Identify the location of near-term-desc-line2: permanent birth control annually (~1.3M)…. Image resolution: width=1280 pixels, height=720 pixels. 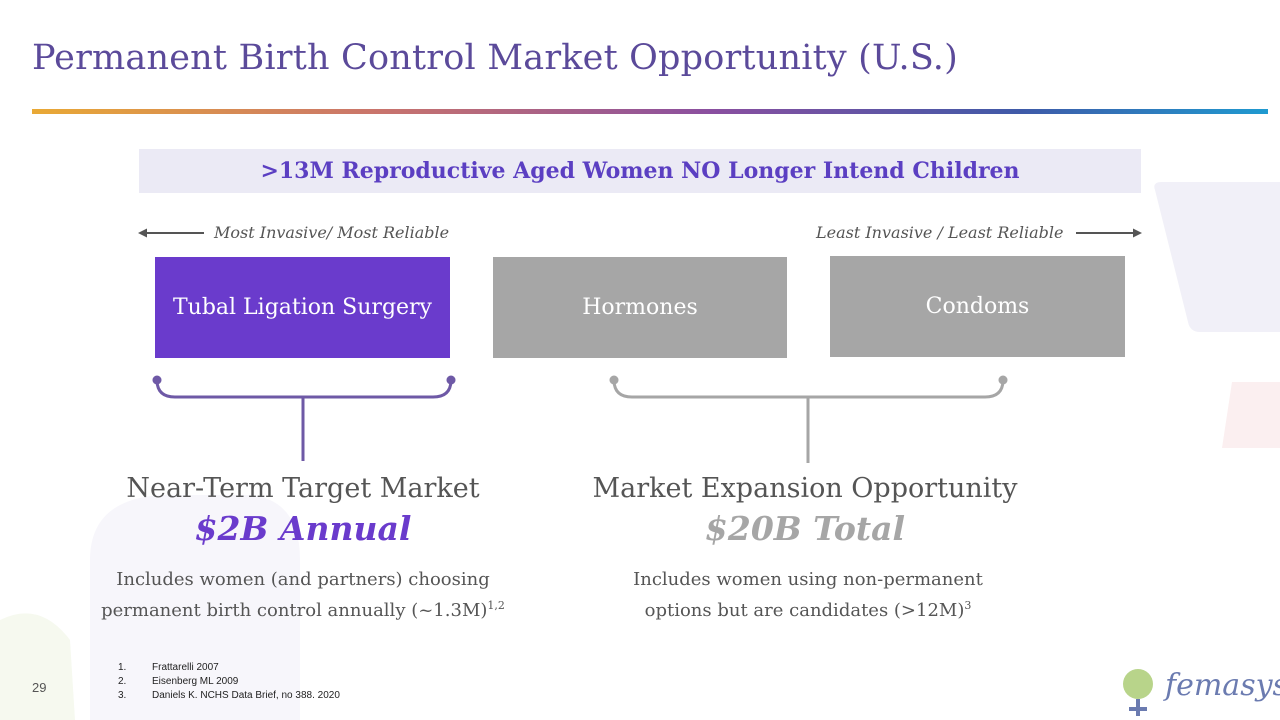
(303, 610).